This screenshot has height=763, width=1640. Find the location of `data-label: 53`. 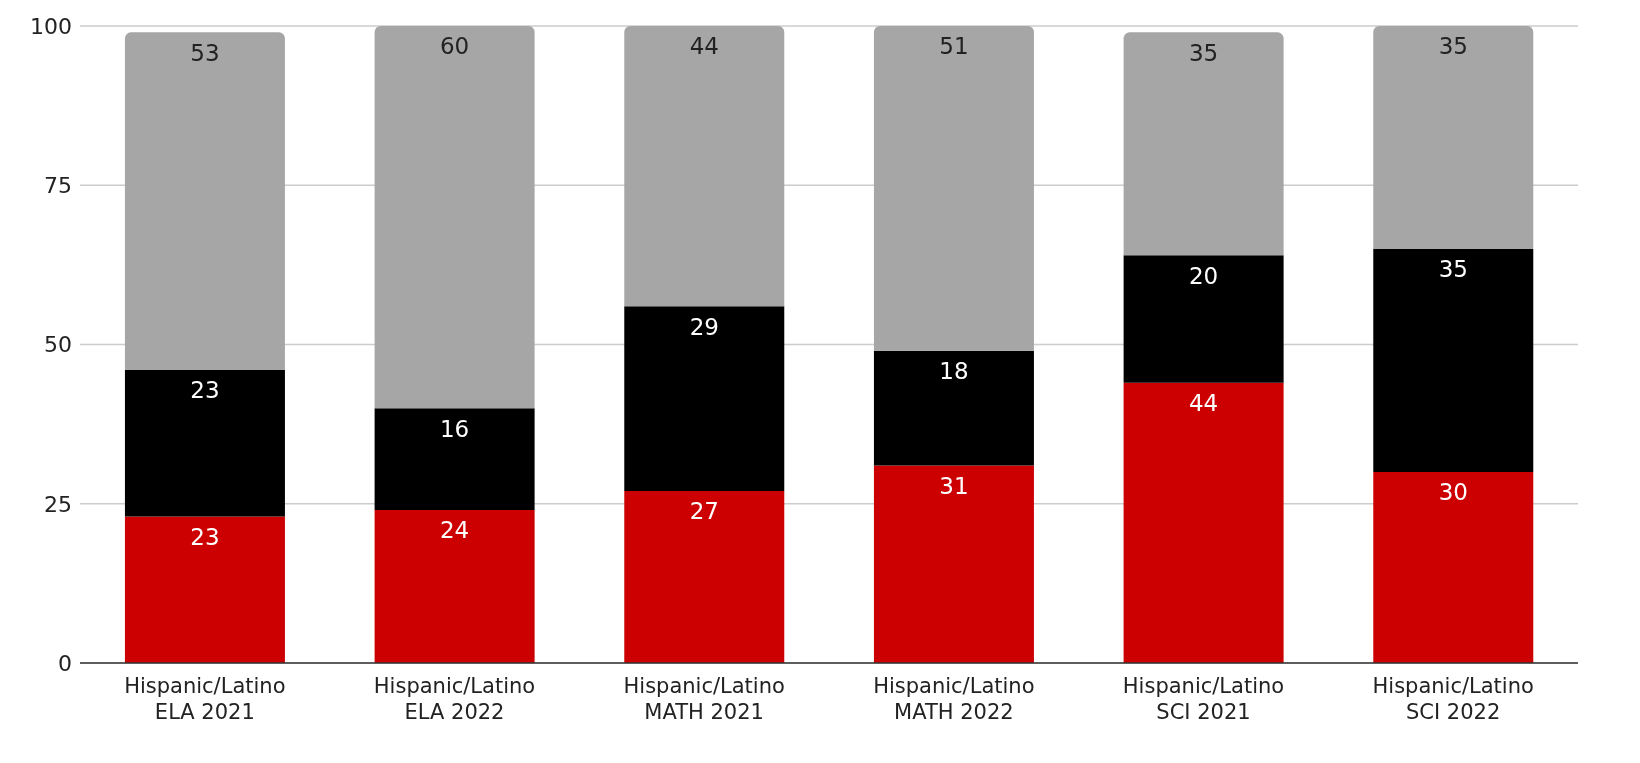

data-label: 53 is located at coordinates (205, 52).